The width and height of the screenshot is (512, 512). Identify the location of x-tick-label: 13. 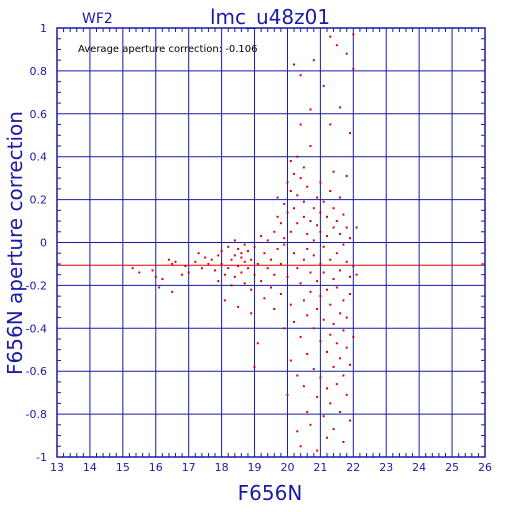
(57, 467).